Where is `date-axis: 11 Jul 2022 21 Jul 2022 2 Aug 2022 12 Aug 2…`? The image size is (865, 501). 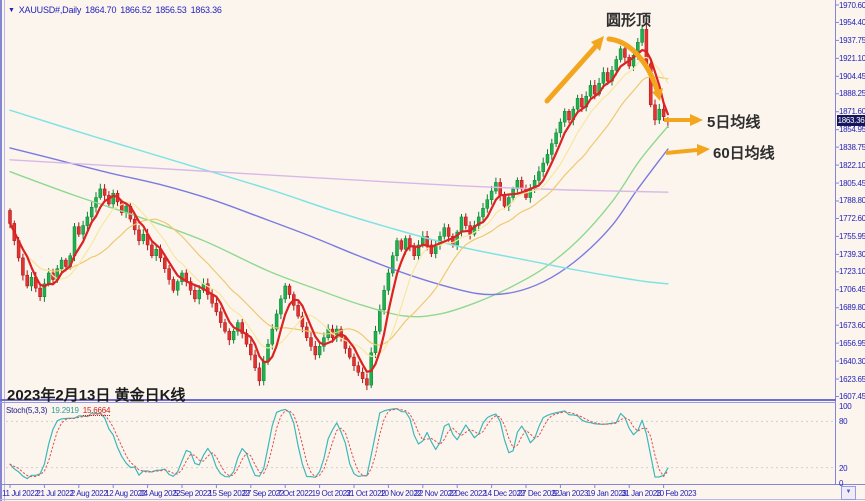 date-axis: 11 Jul 2022 21 Jul 2022 2 Aug 2022 12 Aug 2… is located at coordinates (432, 492).